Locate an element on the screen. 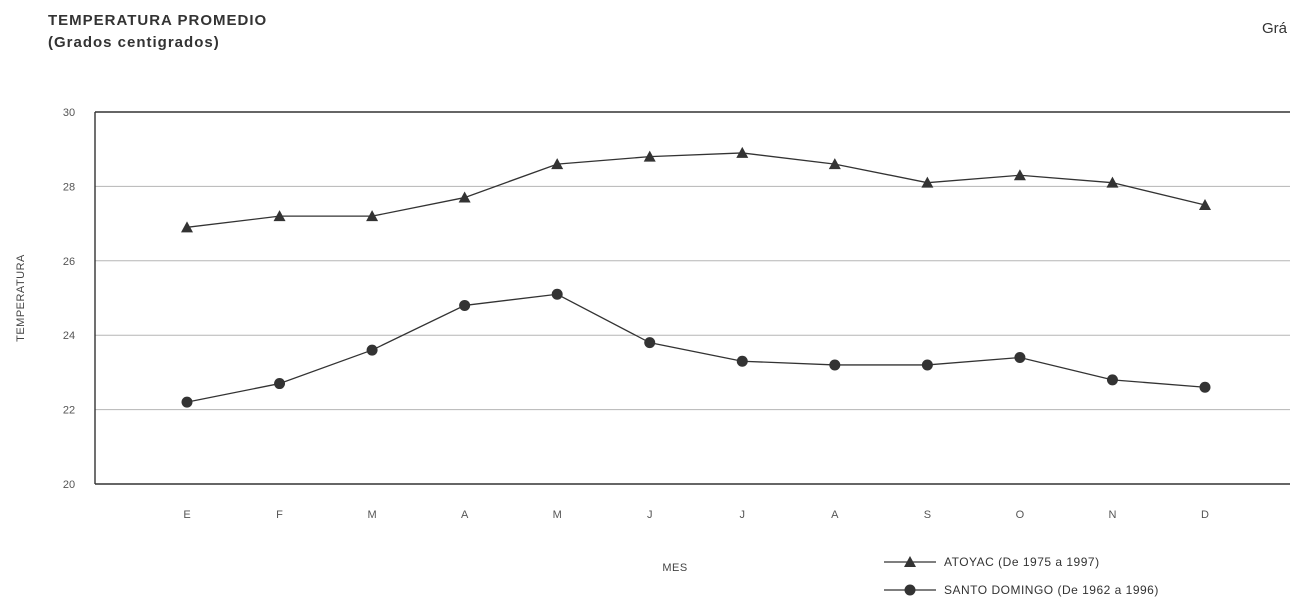  x-tick-label: E is located at coordinates (186, 515).